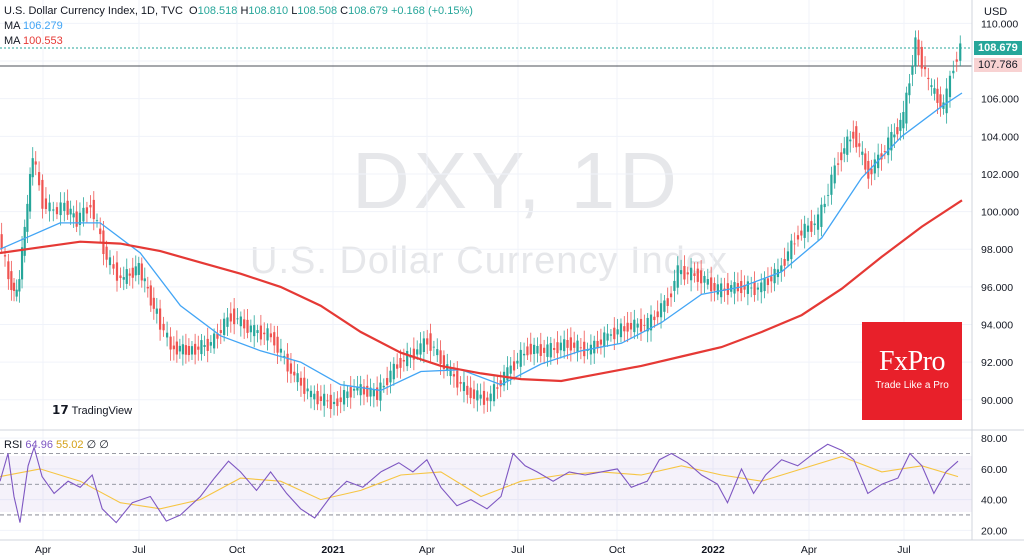 This screenshot has width=1024, height=560. What do you see at coordinates (998, 65) in the screenshot?
I see `ref-price-tag: 107.786` at bounding box center [998, 65].